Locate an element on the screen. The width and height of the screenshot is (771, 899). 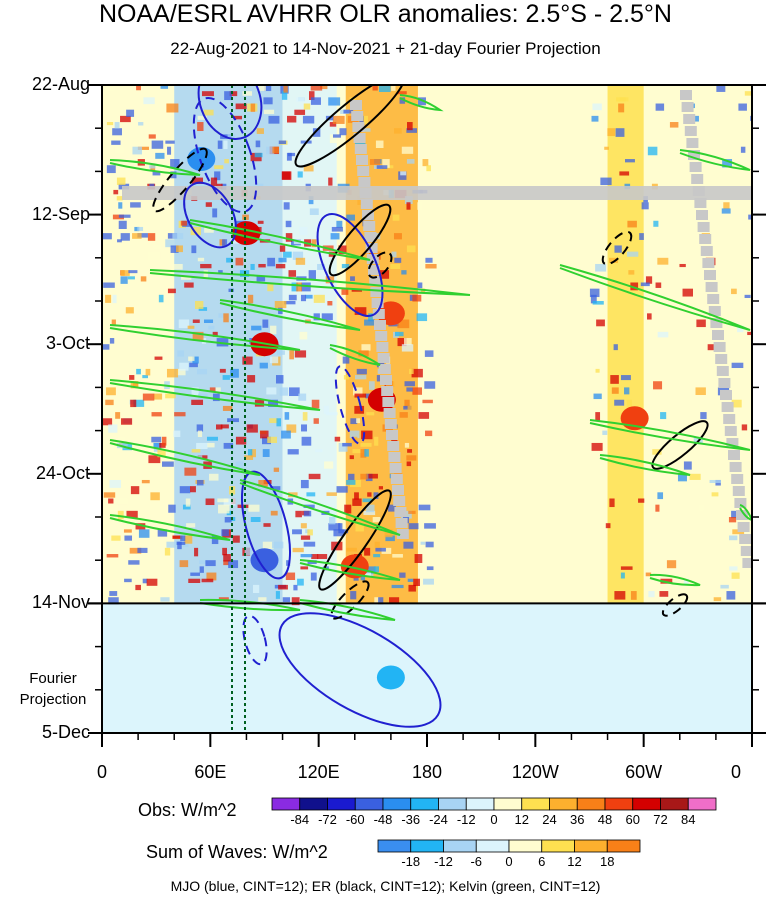
waves-colorbar-swatch is located at coordinates (591, 846).